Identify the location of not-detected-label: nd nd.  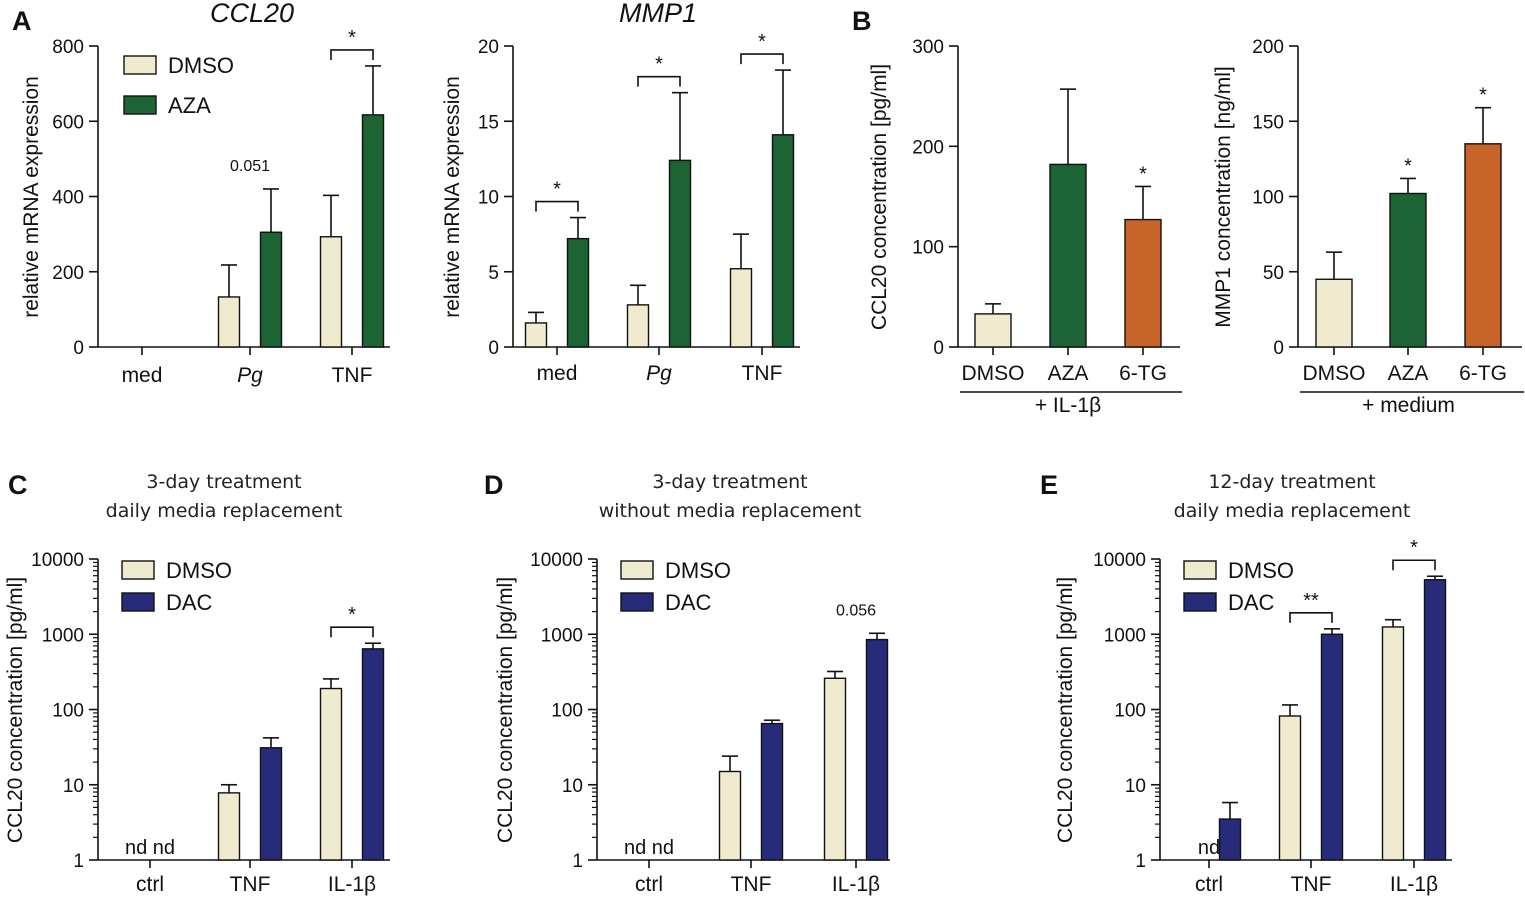
(150, 848).